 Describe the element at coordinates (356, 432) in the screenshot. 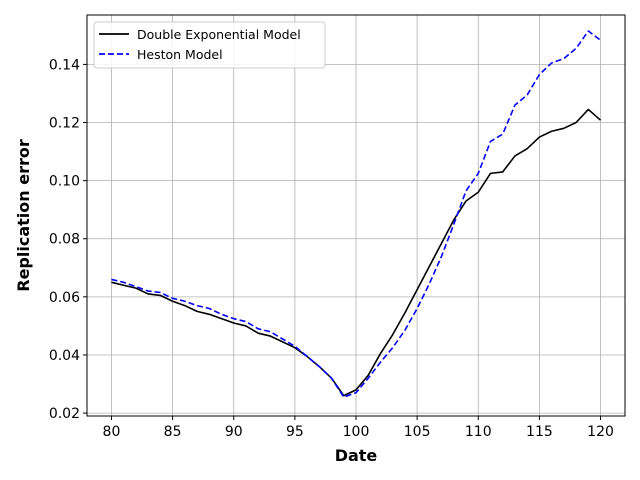

I see `x-tick-label: 100` at that location.